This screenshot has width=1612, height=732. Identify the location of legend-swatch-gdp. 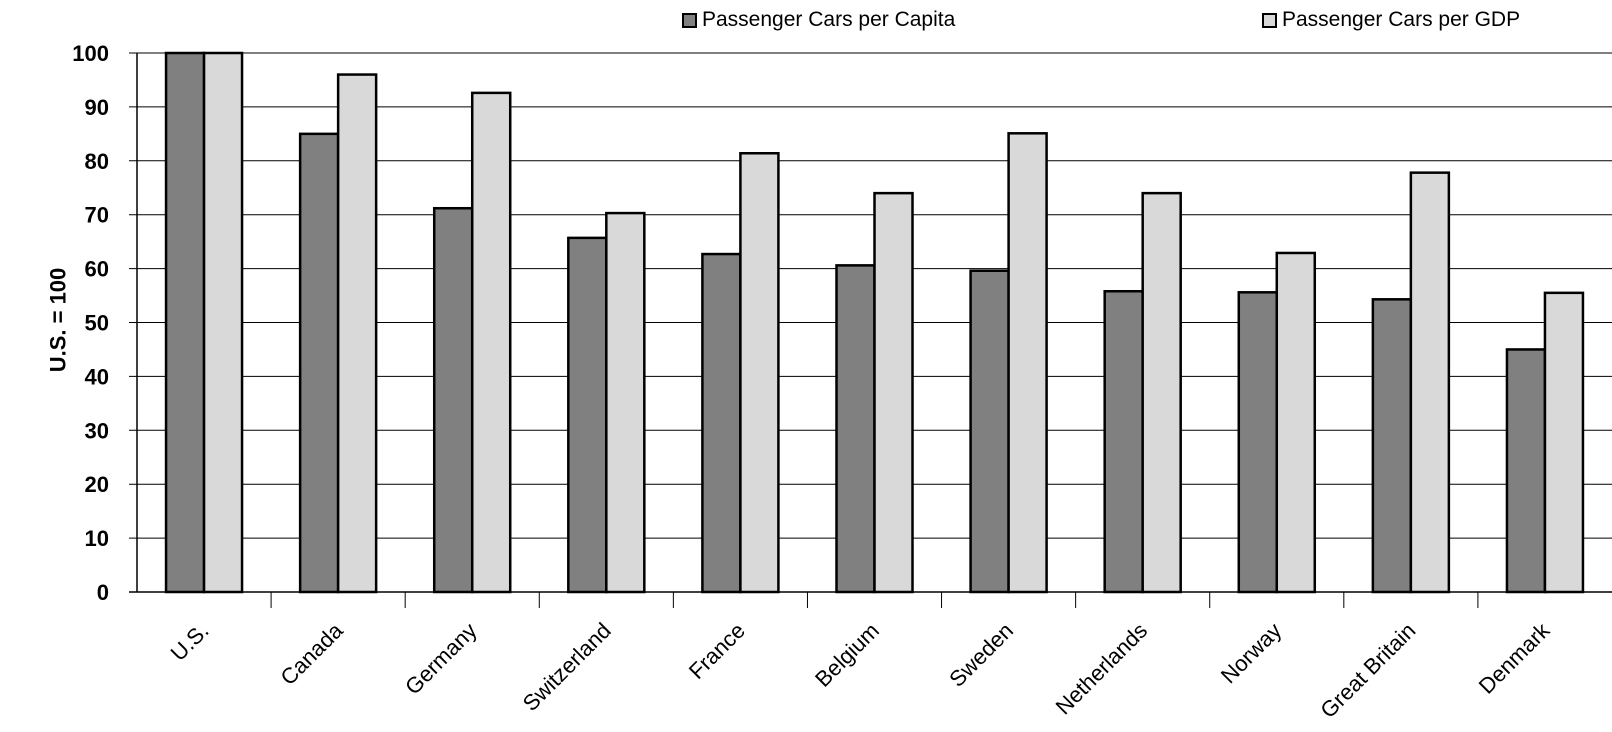
(1269, 20).